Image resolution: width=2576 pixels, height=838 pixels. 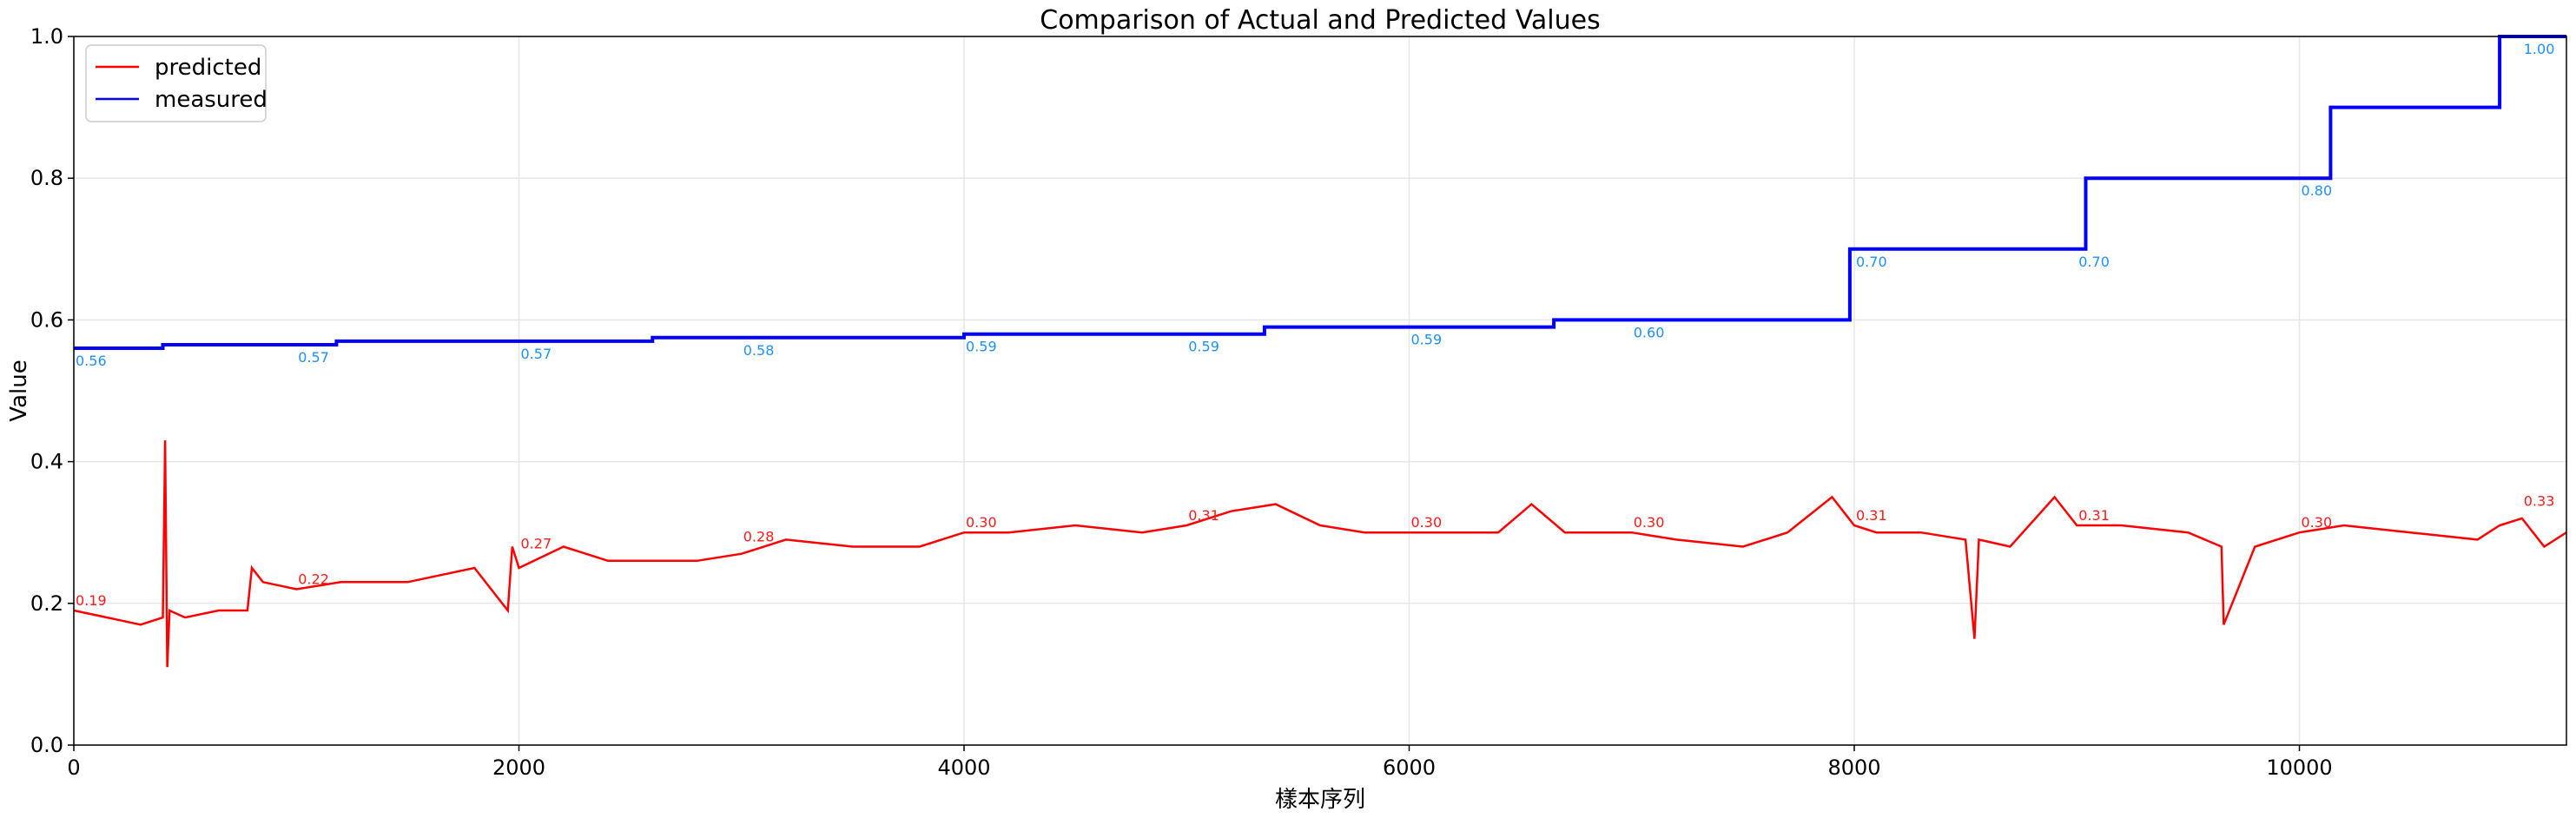 I want to click on y-axis-label: Value, so click(x=19, y=390).